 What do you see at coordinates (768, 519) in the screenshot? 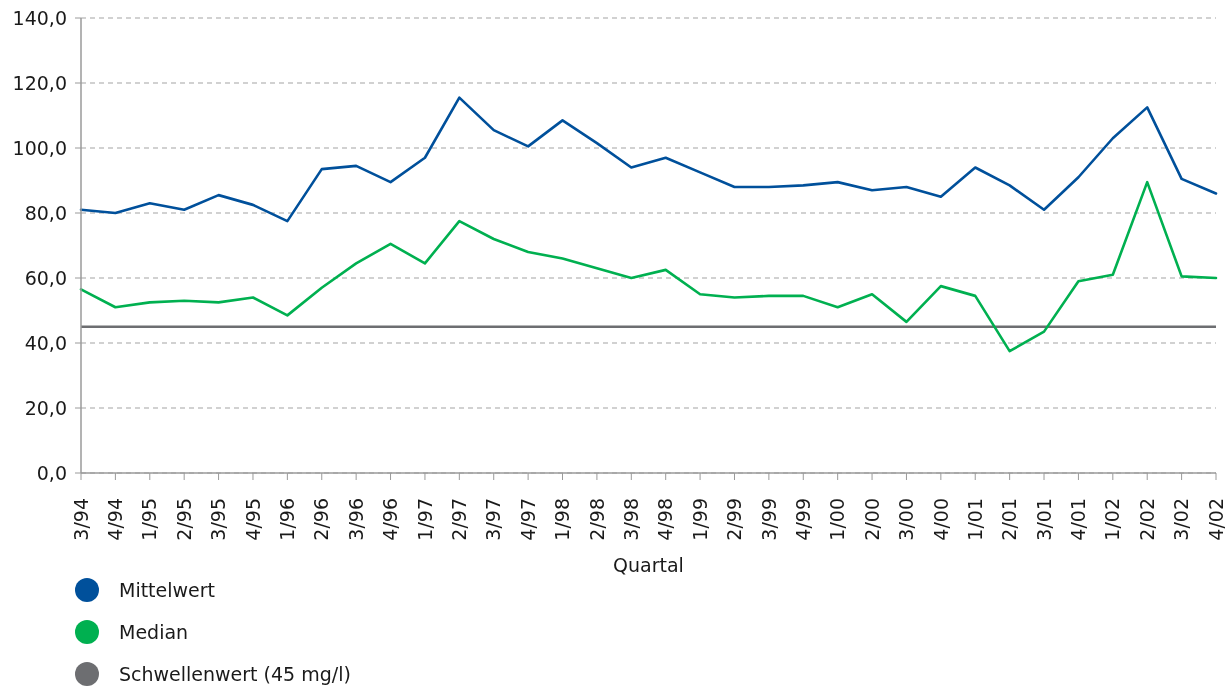
I see `x-tick-label: 3/99` at bounding box center [768, 519].